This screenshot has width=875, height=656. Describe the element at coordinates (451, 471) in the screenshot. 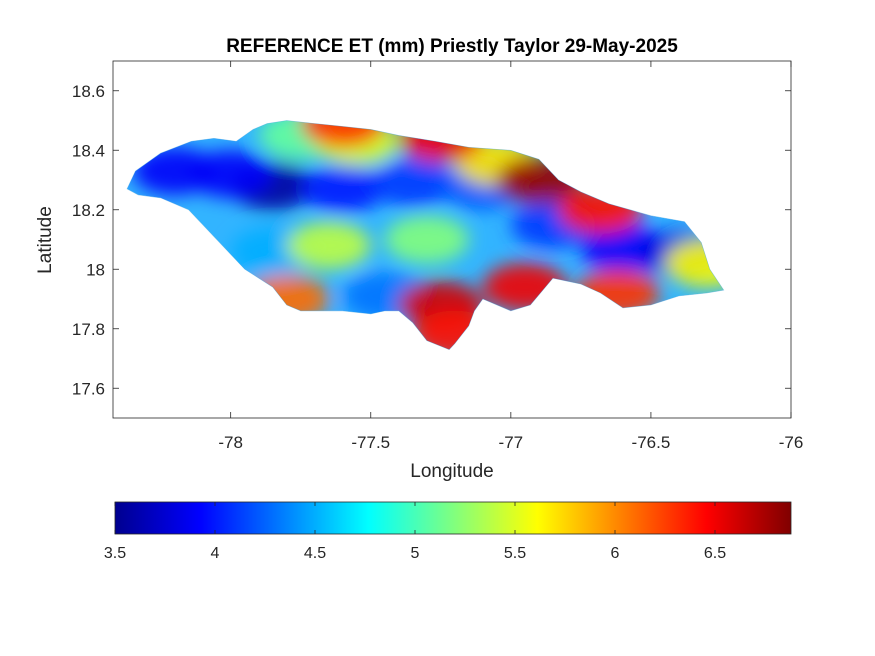

I see `x-axis-label: Longitude` at that location.